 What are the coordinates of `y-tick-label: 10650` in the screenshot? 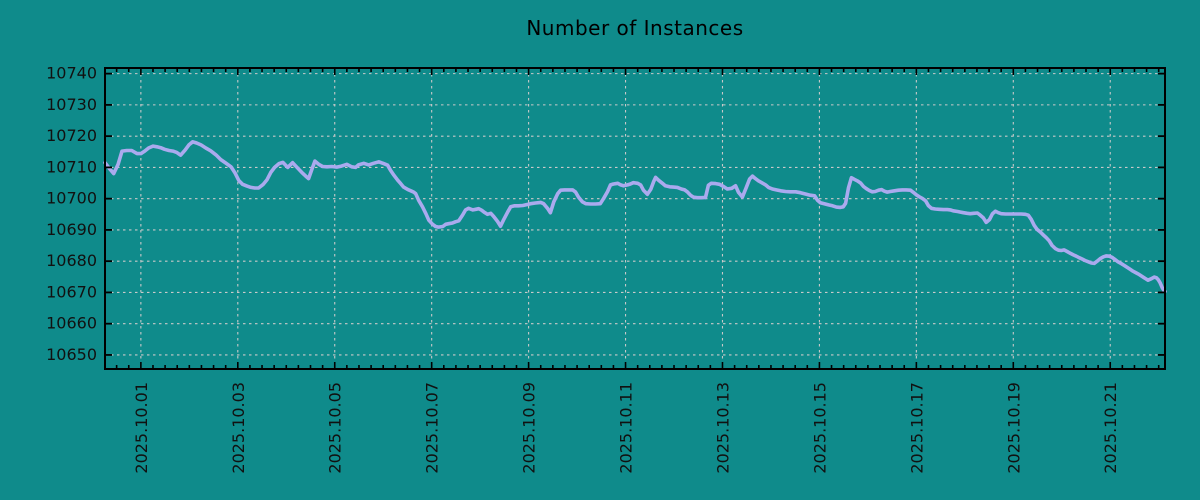 It's located at (71, 354).